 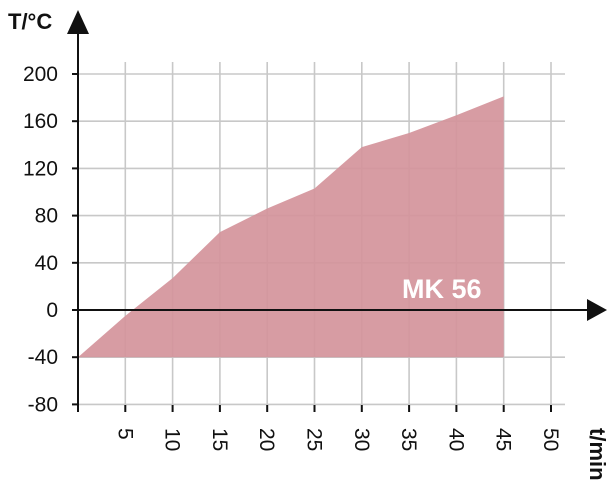 I want to click on y-axis-label: T/°C, so click(x=30, y=21).